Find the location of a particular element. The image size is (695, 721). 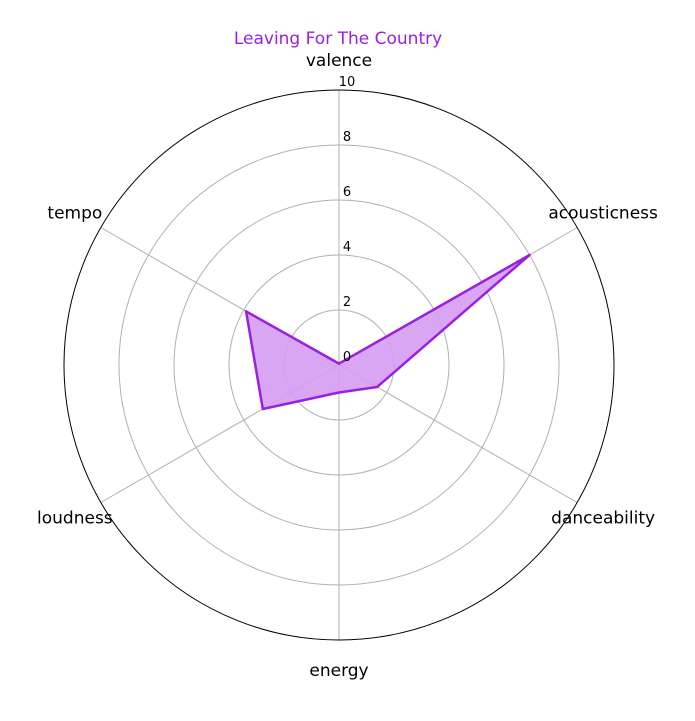

axis-label-danceability: danceability is located at coordinates (603, 519).